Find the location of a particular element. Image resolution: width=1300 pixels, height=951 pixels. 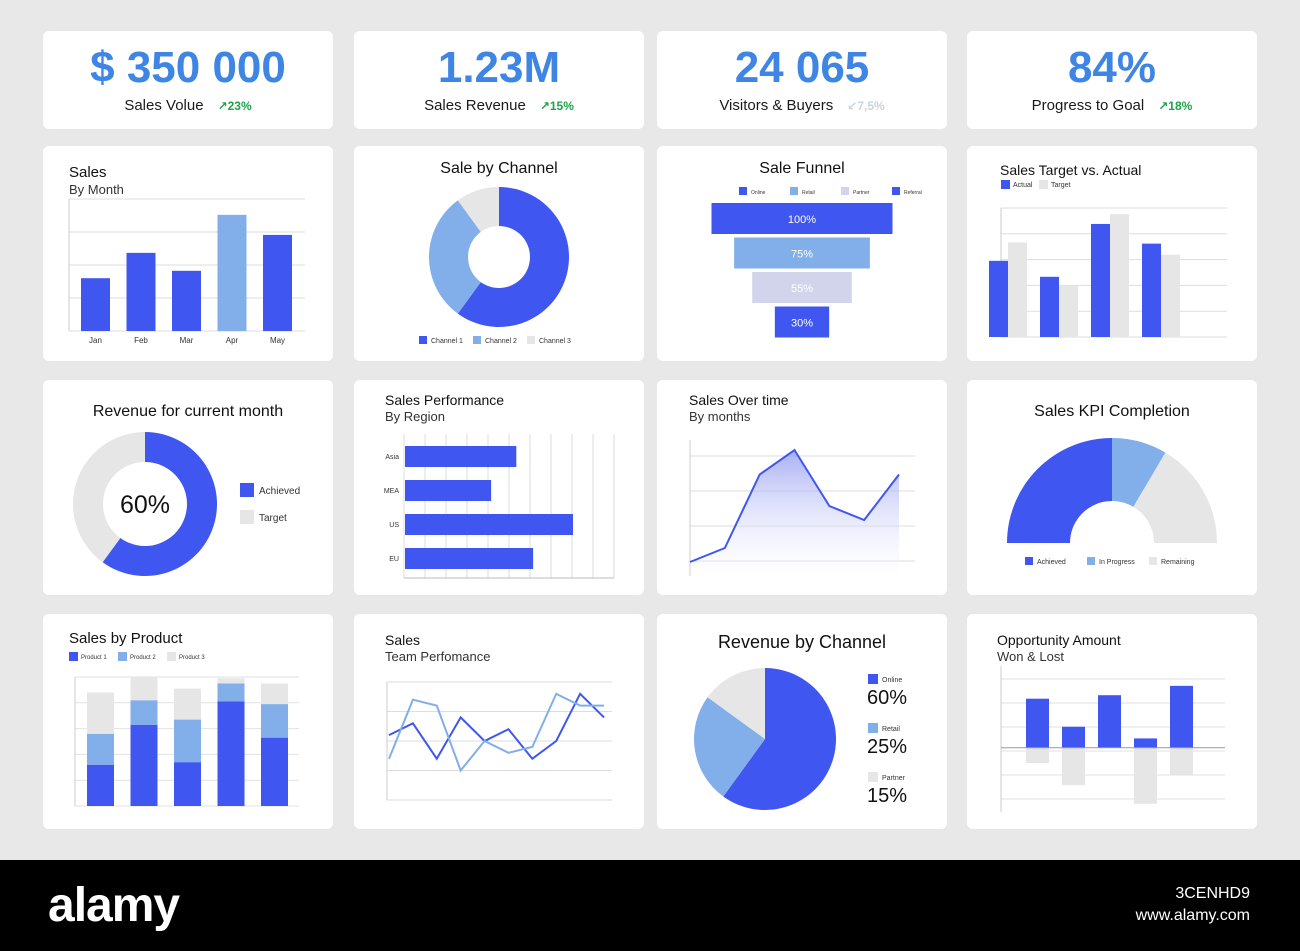

funnel-label: 55% is located at coordinates (802, 289).